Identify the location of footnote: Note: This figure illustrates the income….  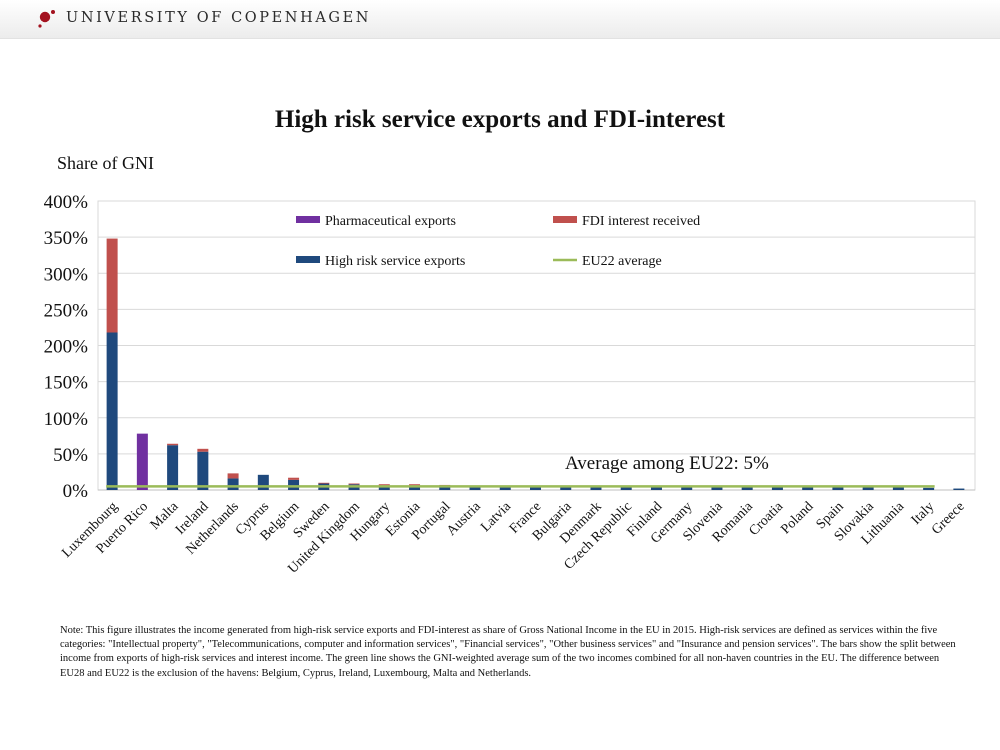
(510, 652).